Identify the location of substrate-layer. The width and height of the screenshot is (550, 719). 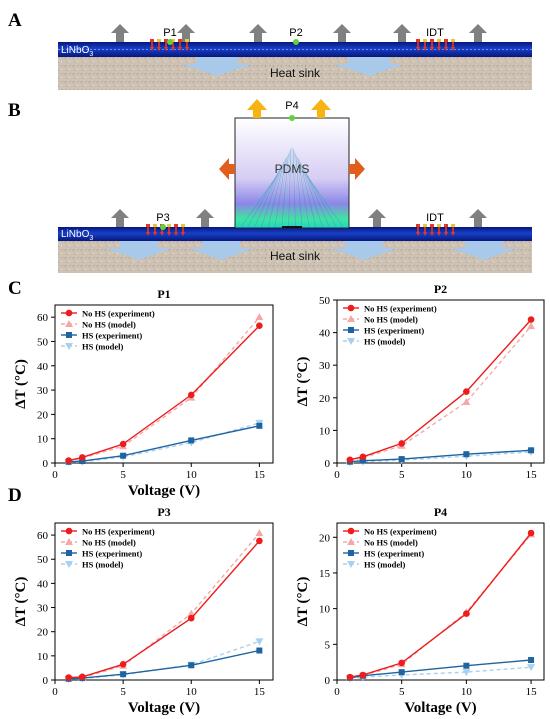
(295, 234).